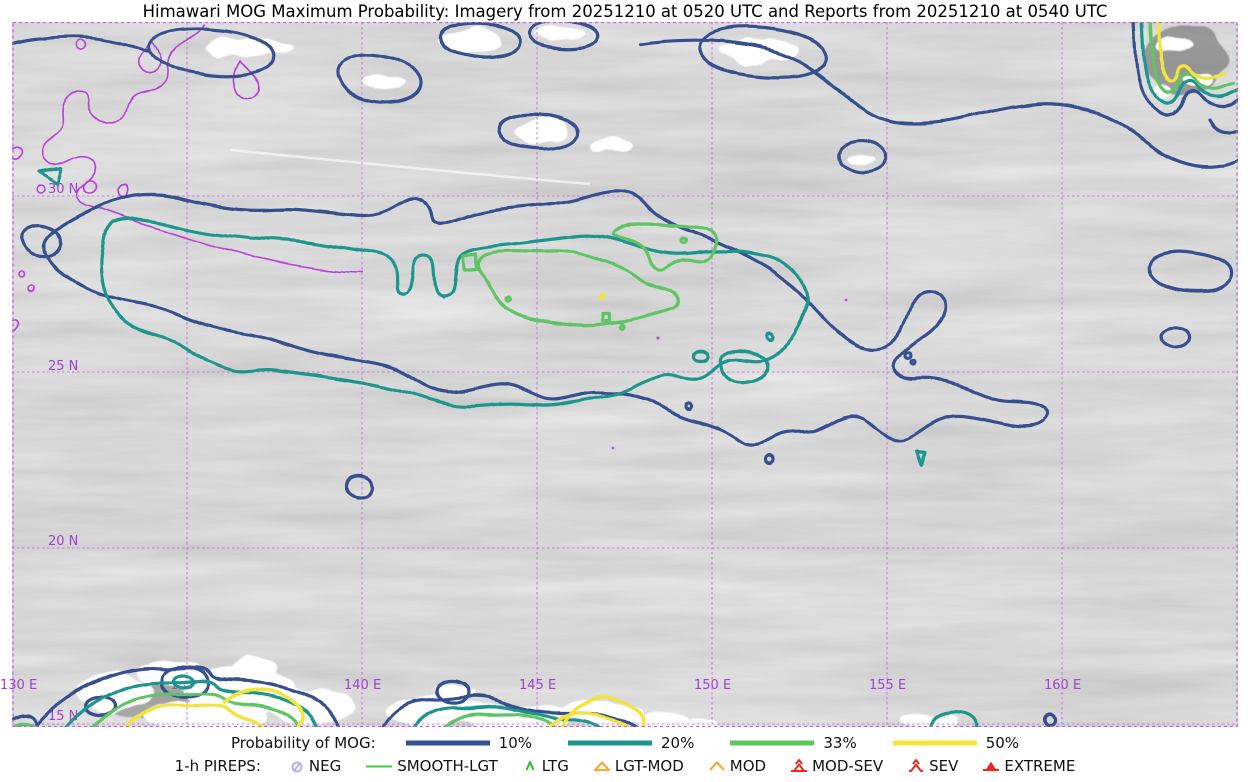 The width and height of the screenshot is (1250, 782). I want to click on probability-50-line-swatch, so click(934, 743).